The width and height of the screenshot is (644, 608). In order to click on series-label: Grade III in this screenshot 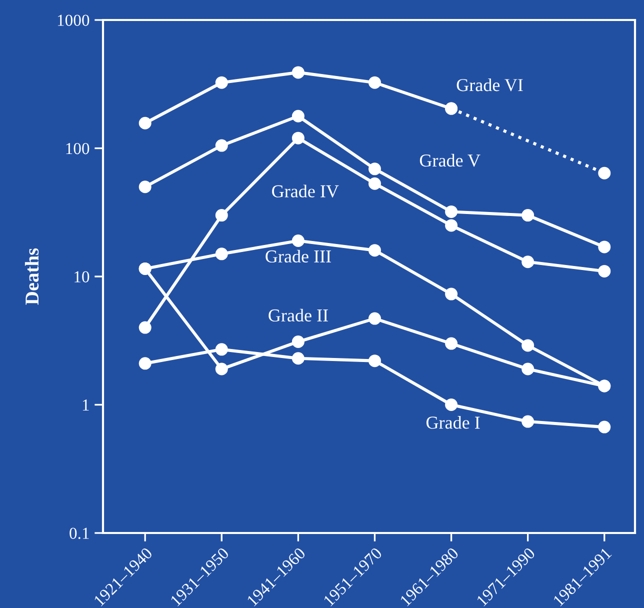, I will do `click(298, 256)`.